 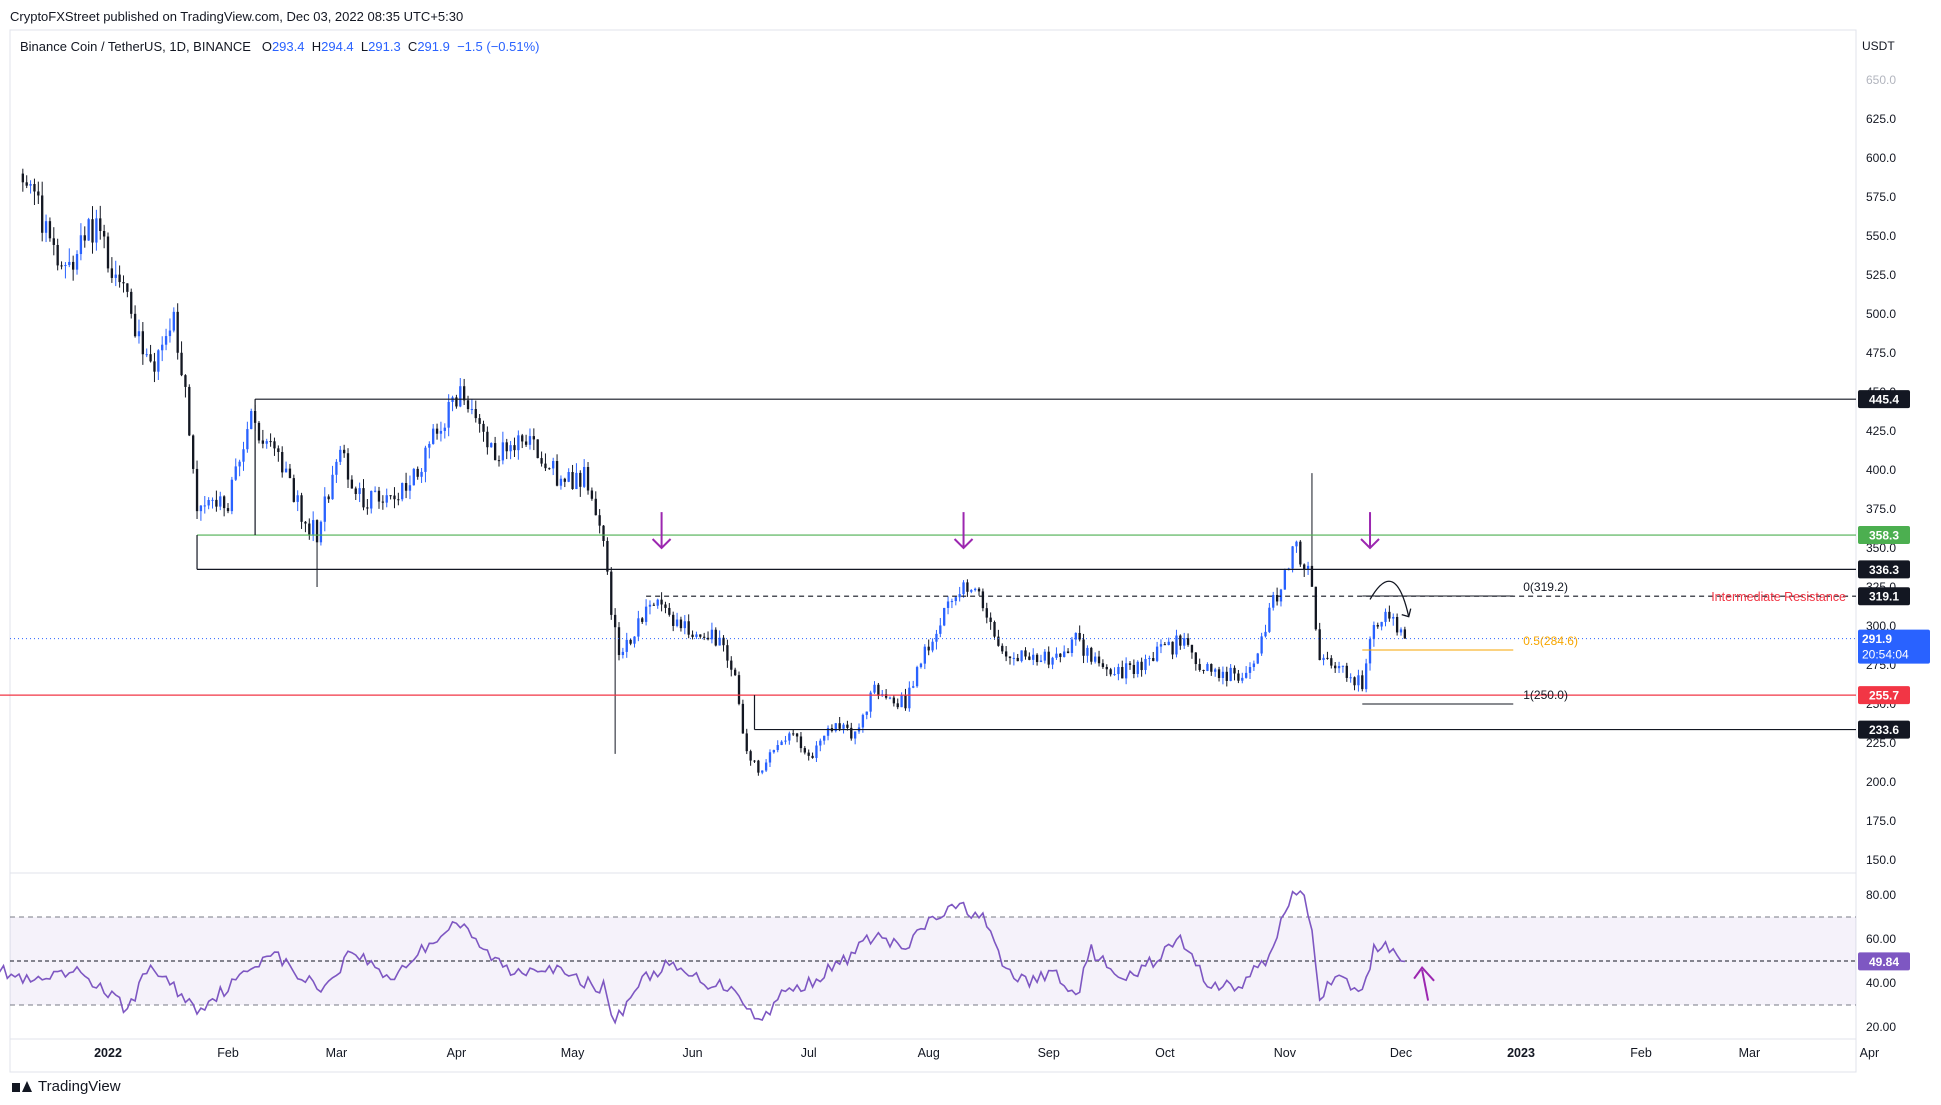 What do you see at coordinates (1881, 470) in the screenshot?
I see `y-tick-label: 400.0` at bounding box center [1881, 470].